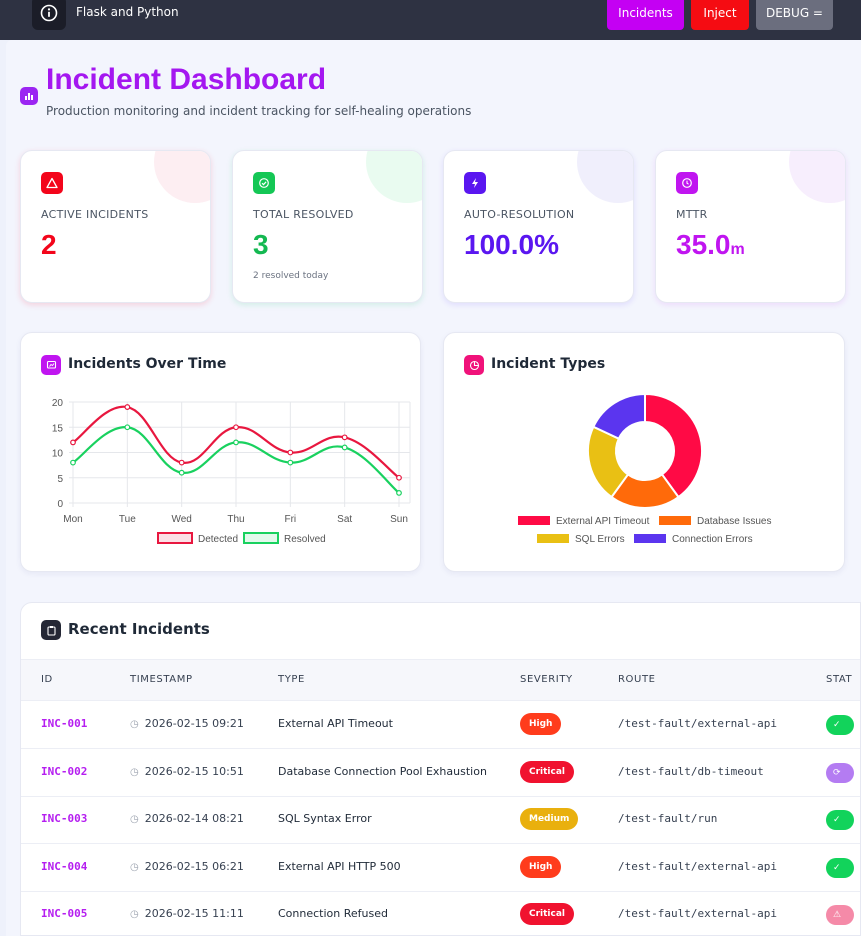  Describe the element at coordinates (58, 403) in the screenshot. I see `y-tick-label: 20` at that location.